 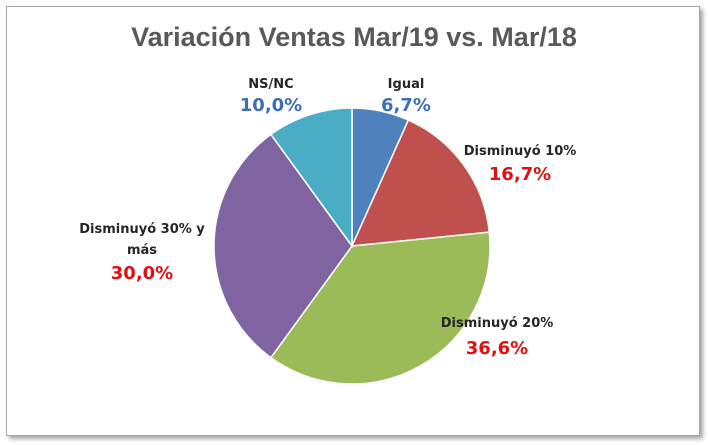 I want to click on slice-label-name: más, so click(x=142, y=250).